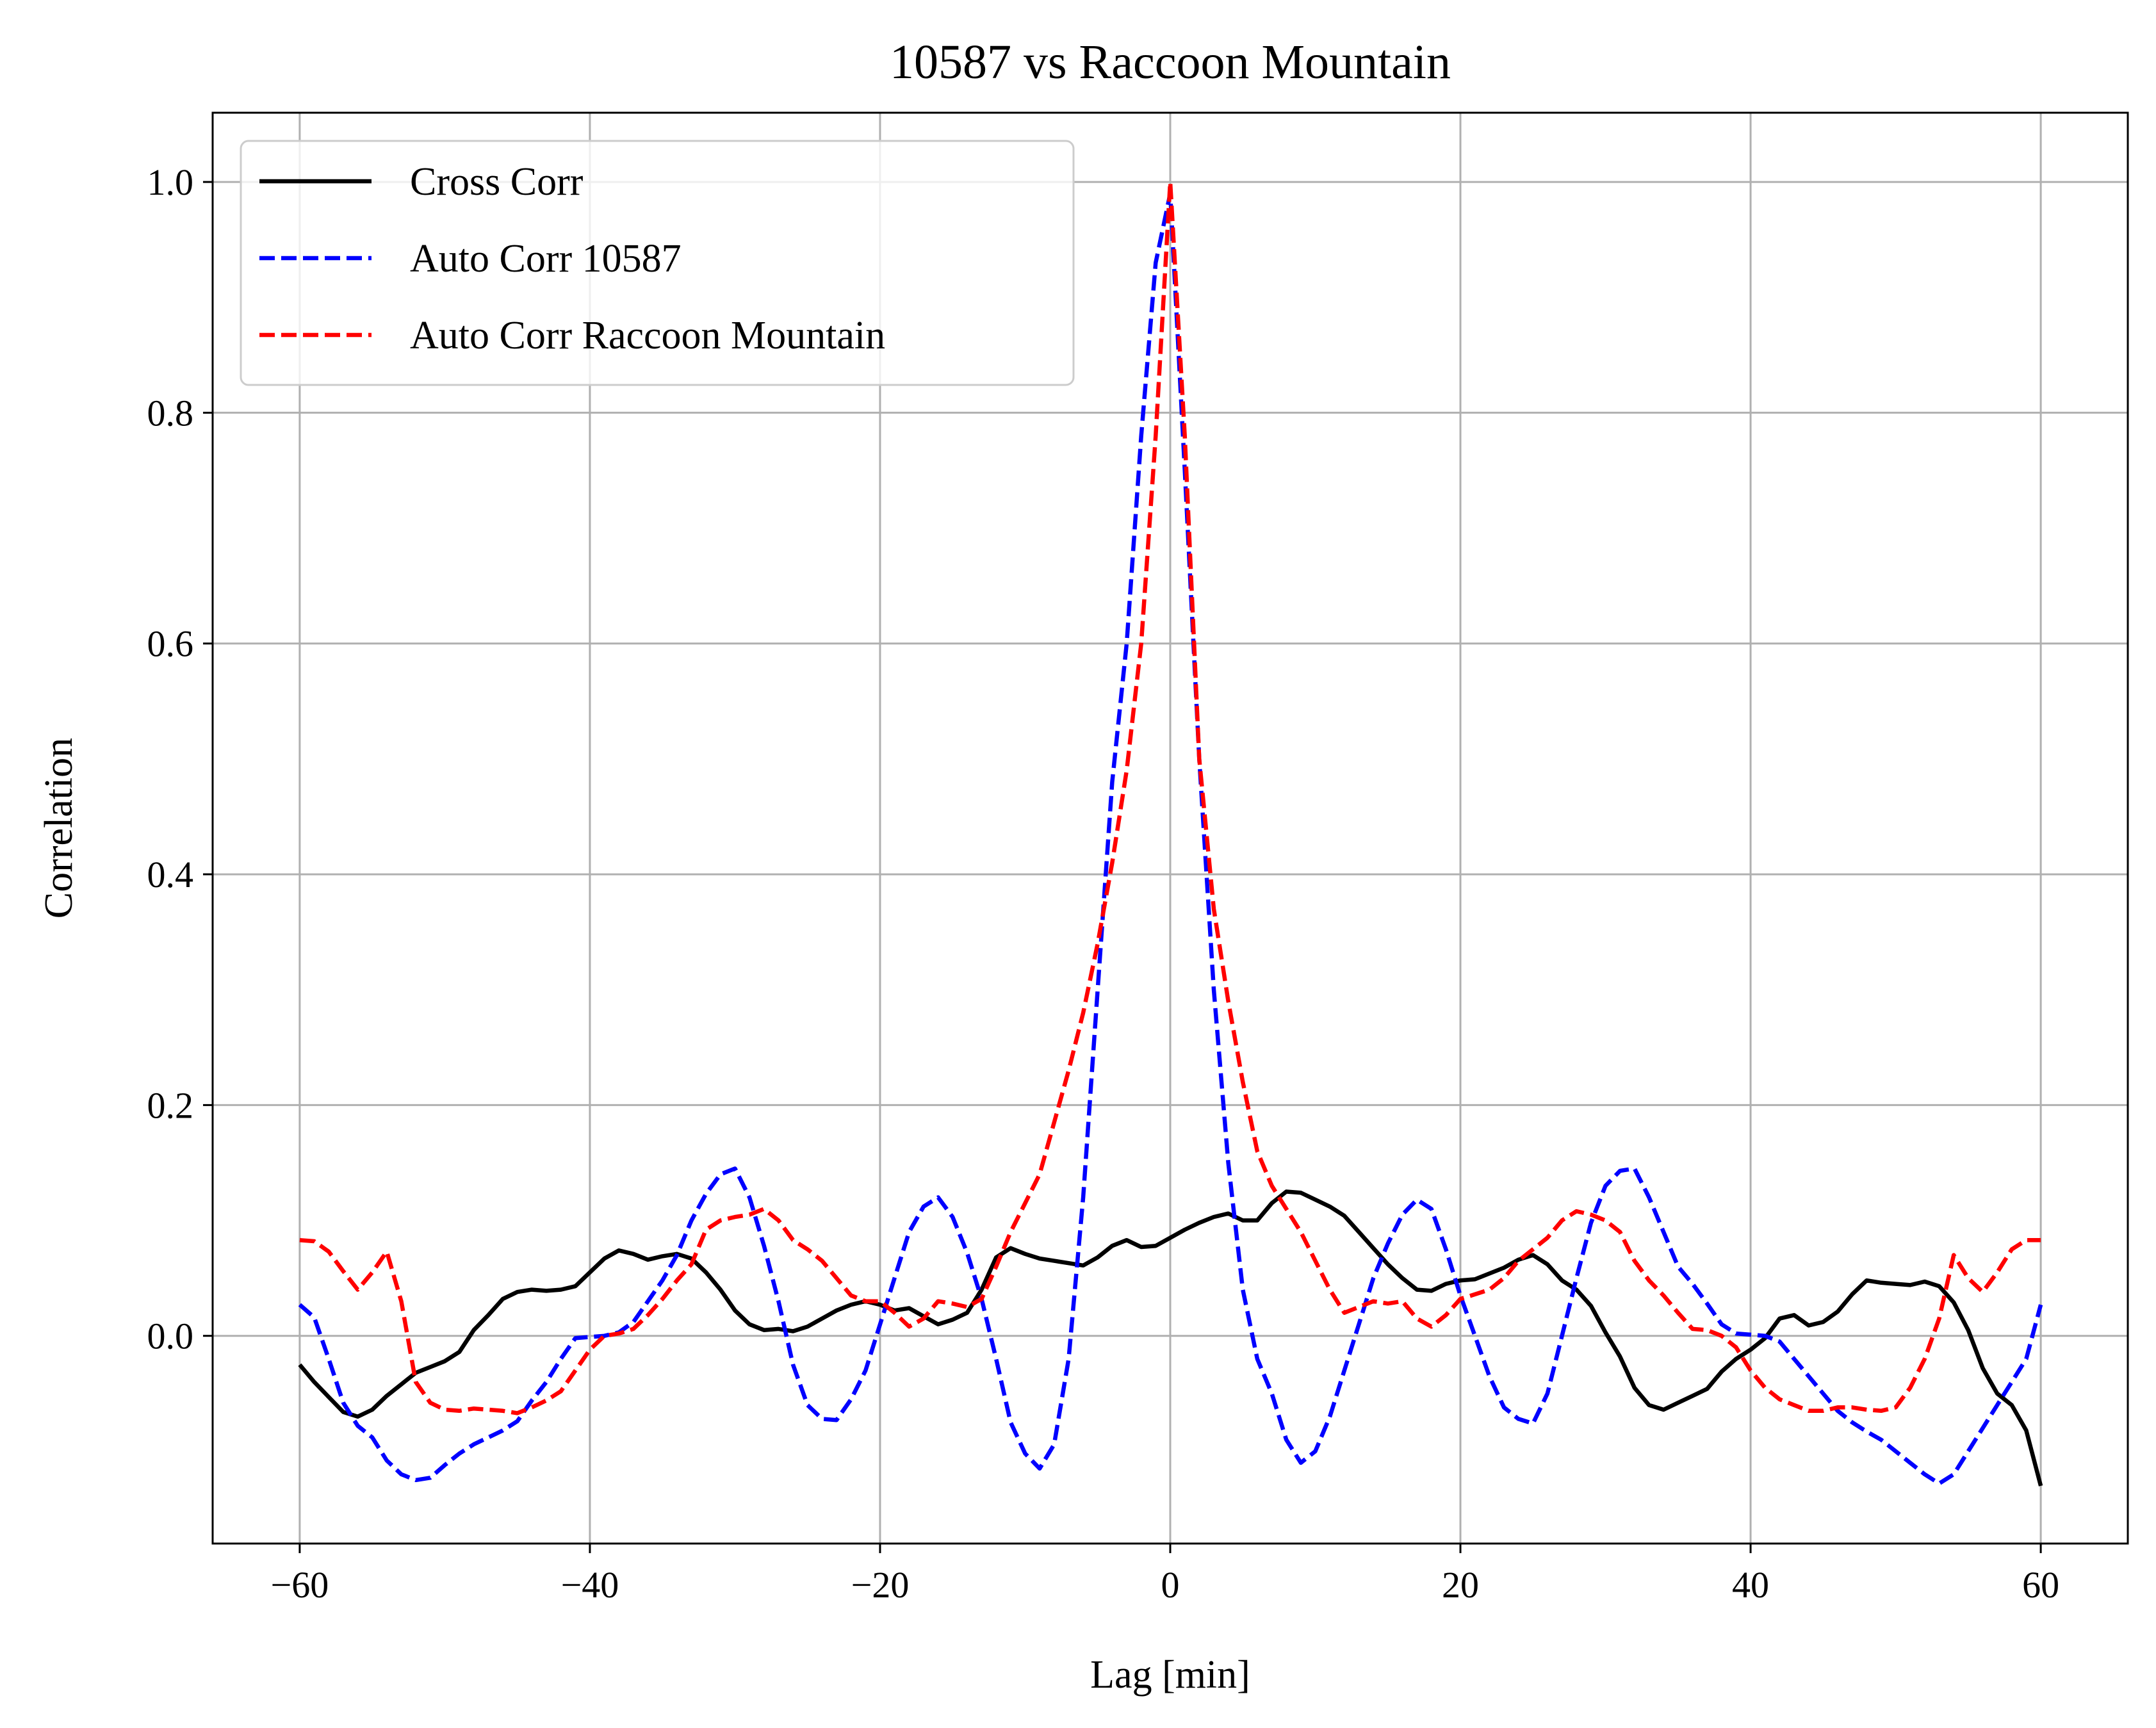  I want to click on y-tick-label: 0.2, so click(170, 1105).